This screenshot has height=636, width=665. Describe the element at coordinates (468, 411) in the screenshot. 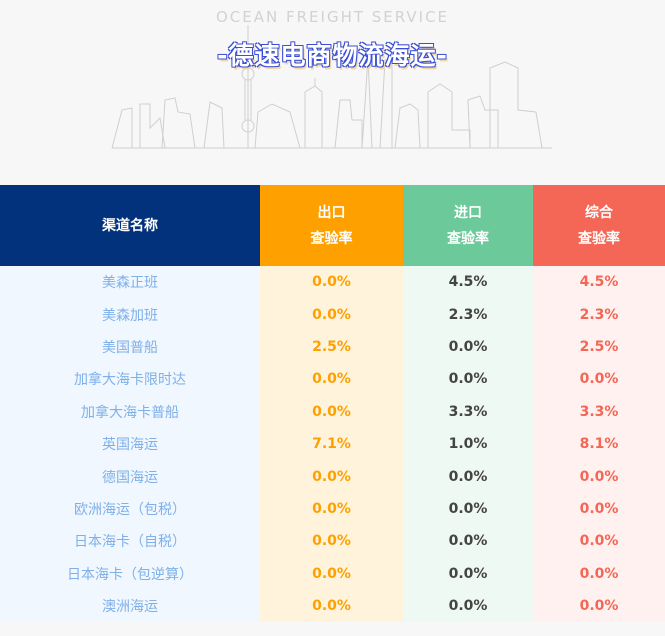

I see `import-rate-cell: 3.3%` at that location.